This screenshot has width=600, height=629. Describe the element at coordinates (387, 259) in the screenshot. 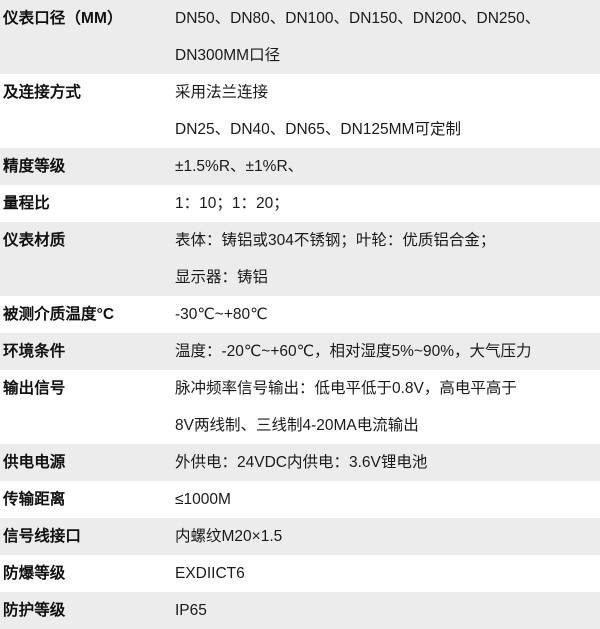

I see `spec-value-cell: 表体：铸铝或304不锈钢；叶轮：优质铝合金； 显示器：铸铝` at that location.